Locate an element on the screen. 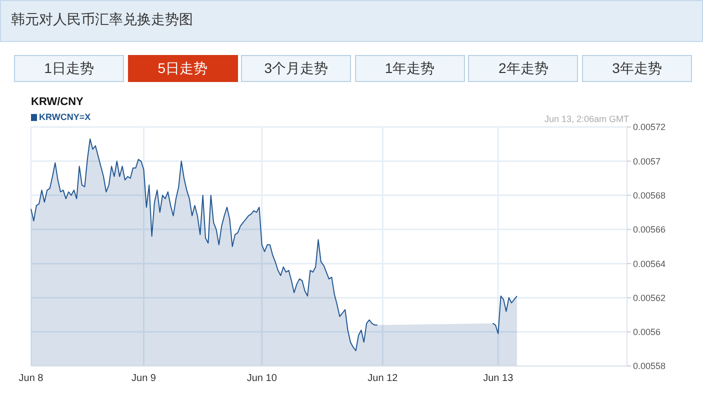  y-tick-label: 0.00566 is located at coordinates (649, 229).